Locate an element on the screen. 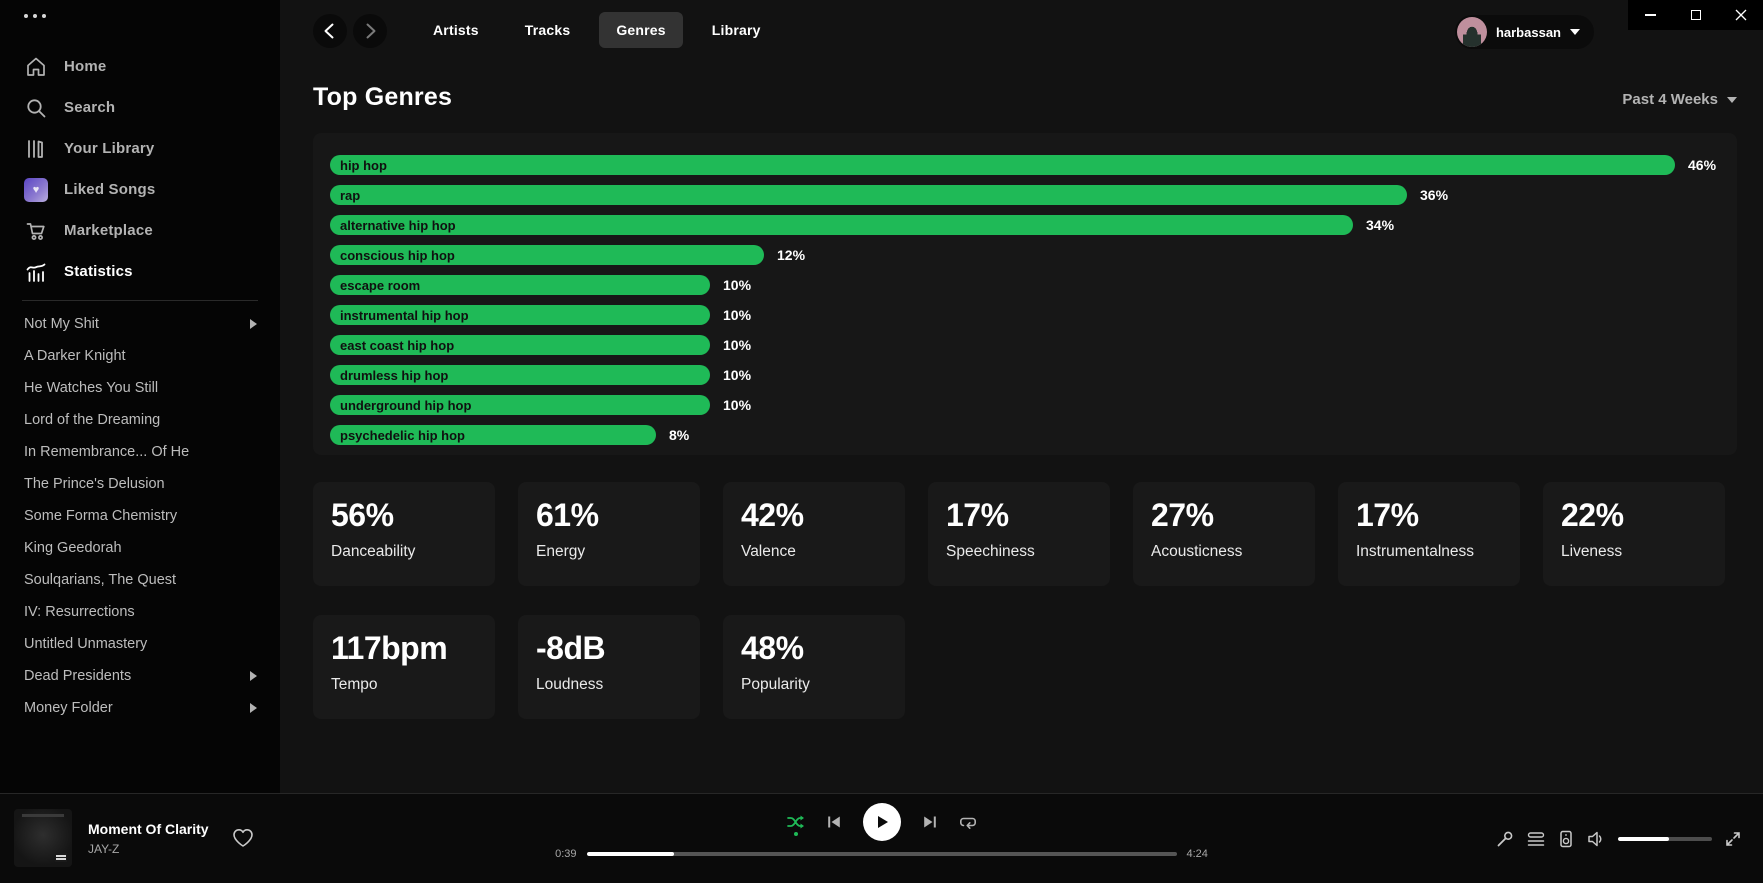  elapsed-time: 0:39 is located at coordinates (566, 854).